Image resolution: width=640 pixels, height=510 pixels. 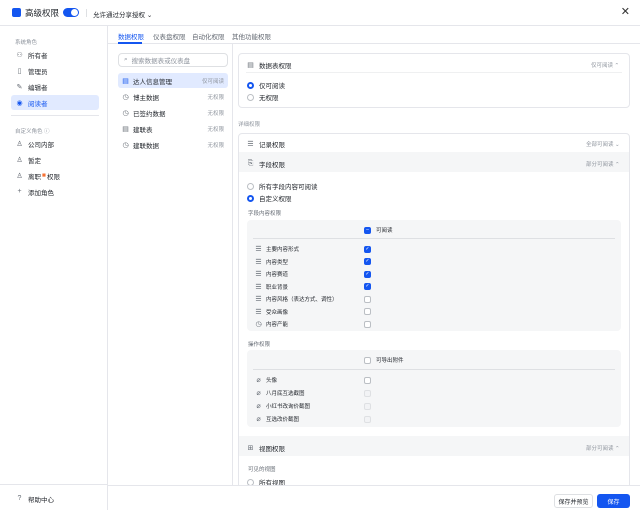 I want to click on sidebar-item-company: ♙ 公司内部, so click(x=55, y=143).